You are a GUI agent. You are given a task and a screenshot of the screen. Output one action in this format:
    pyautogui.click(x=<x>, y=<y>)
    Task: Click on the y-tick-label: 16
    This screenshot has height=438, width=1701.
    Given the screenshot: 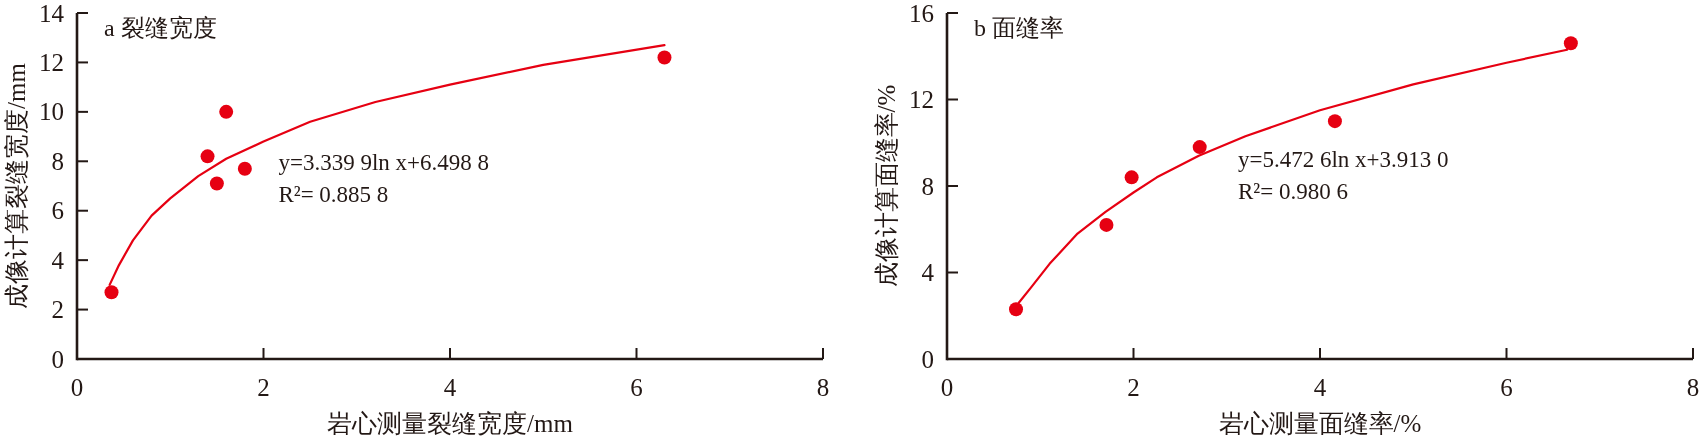 What is the action you would take?
    pyautogui.click(x=921, y=13)
    